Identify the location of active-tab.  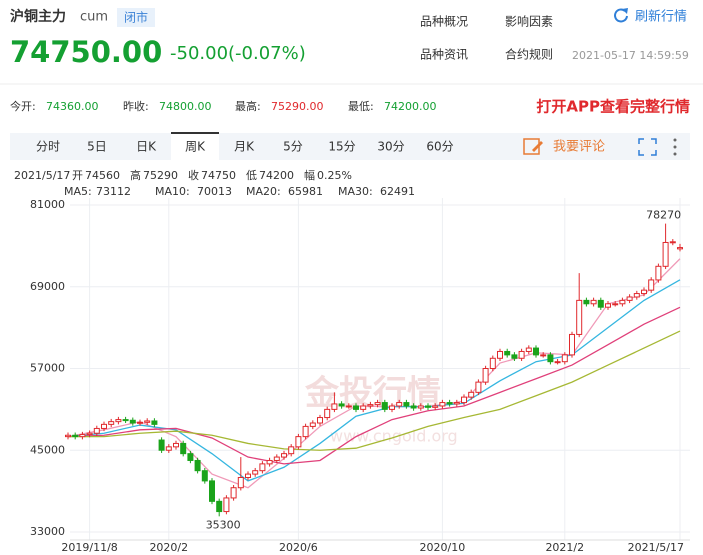
(195, 146).